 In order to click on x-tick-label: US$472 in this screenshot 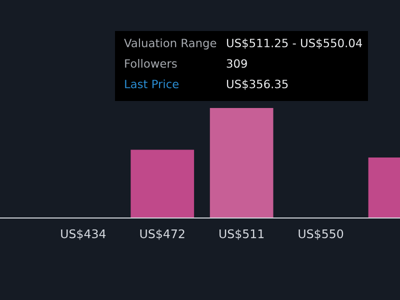, I will do `click(162, 234)`.